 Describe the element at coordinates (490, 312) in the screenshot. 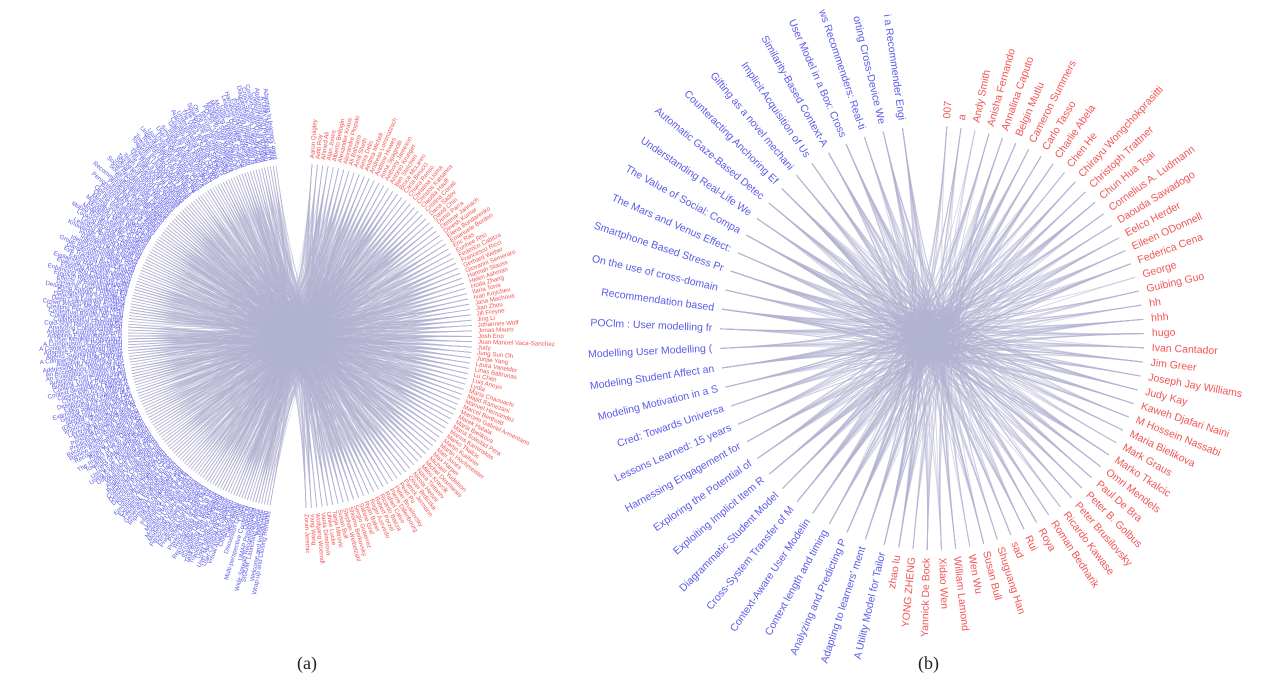

I see `author-node-label: Jill Freyne` at that location.